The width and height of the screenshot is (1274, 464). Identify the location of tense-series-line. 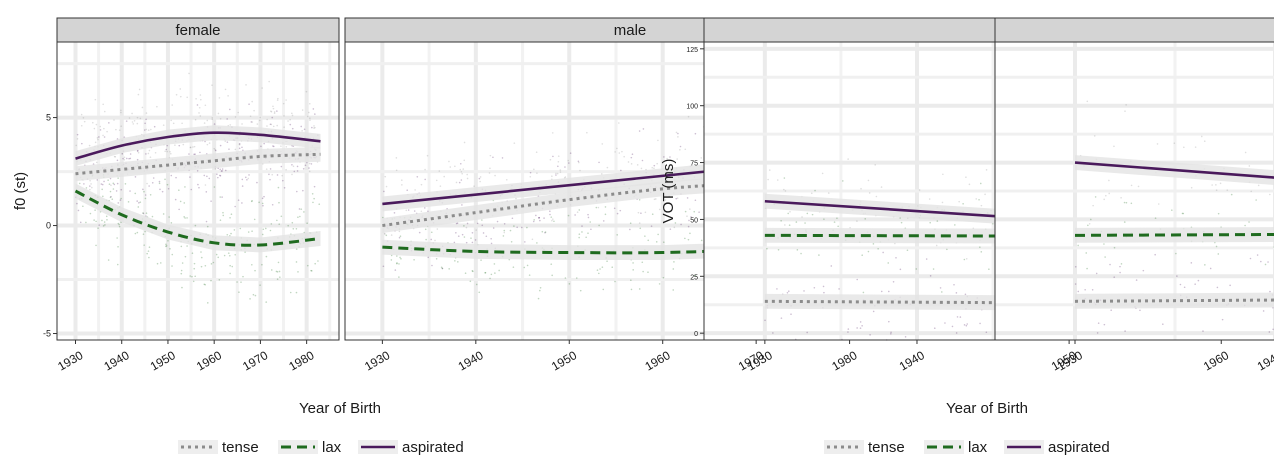
(198, 164).